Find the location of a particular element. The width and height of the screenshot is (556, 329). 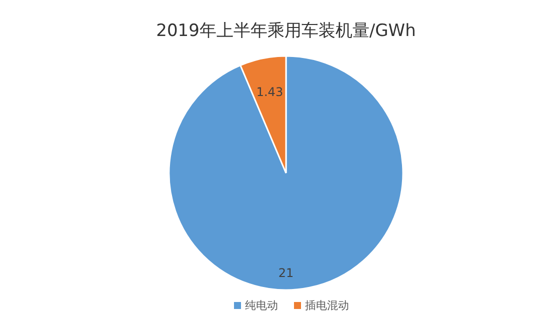

legend-label: 纯电动 is located at coordinates (261, 305).